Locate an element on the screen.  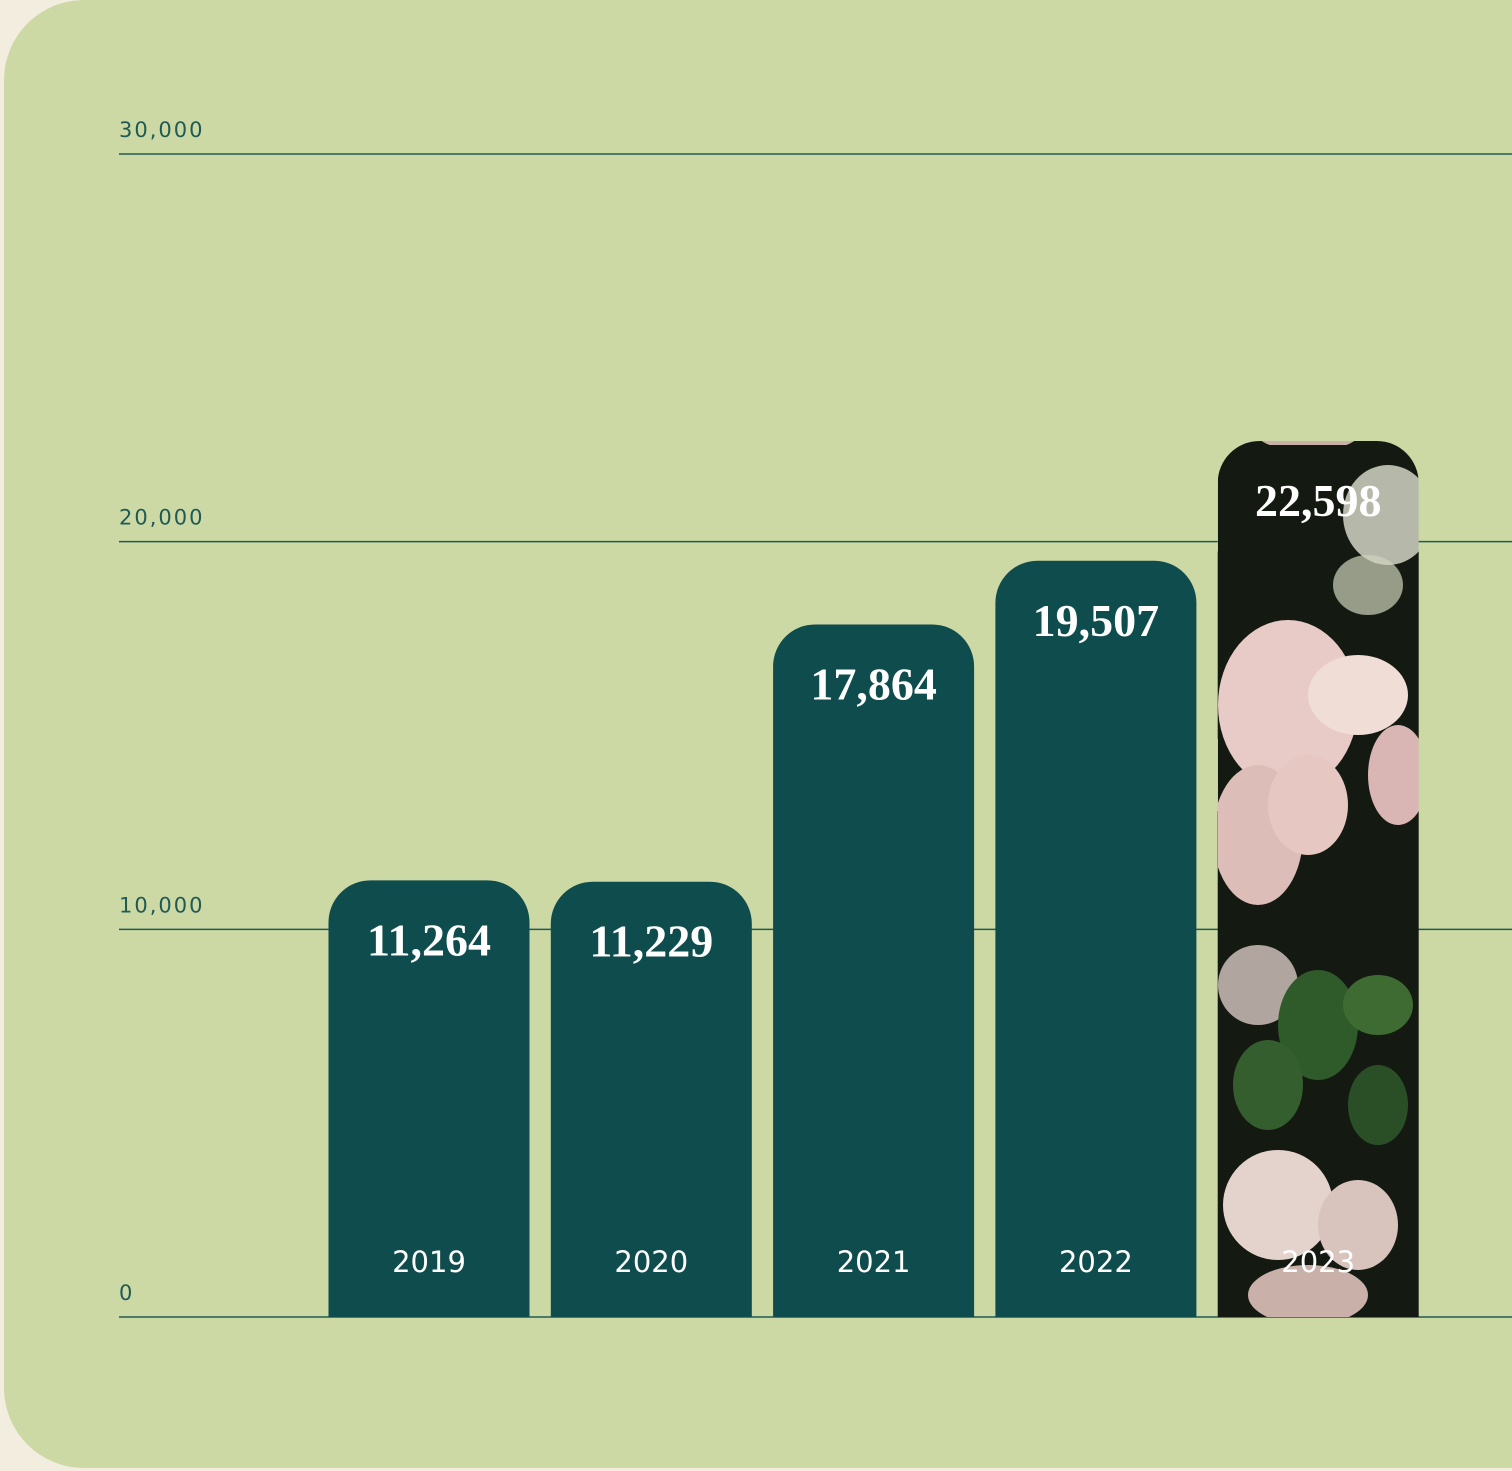
value-label: 19,507 is located at coordinates (1096, 620).